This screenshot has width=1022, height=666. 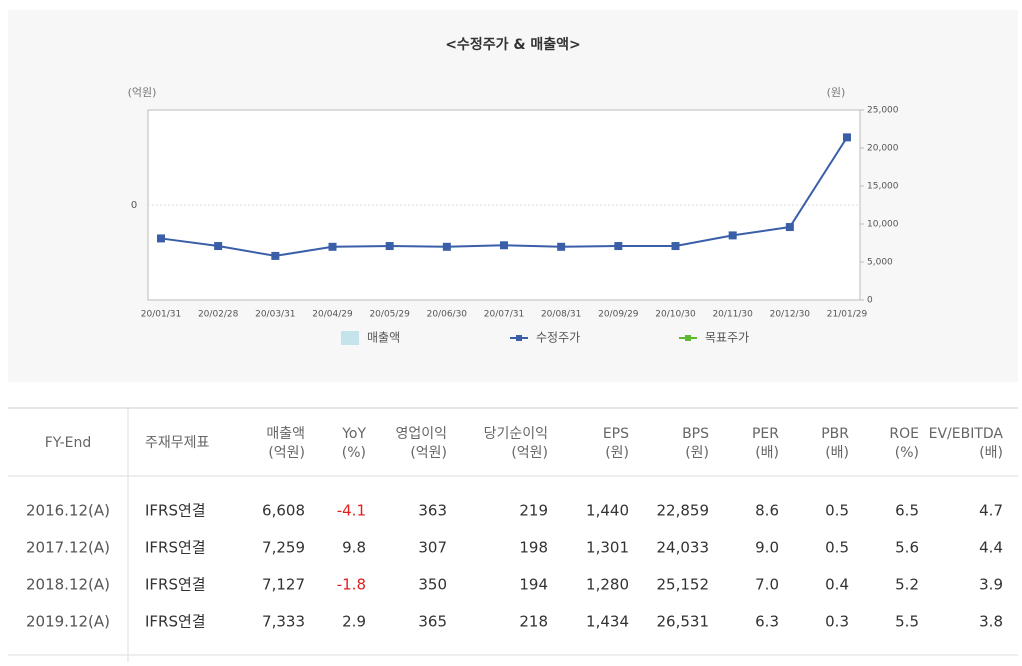 What do you see at coordinates (837, 622) in the screenshot?
I see `table-cell: 0.3` at bounding box center [837, 622].